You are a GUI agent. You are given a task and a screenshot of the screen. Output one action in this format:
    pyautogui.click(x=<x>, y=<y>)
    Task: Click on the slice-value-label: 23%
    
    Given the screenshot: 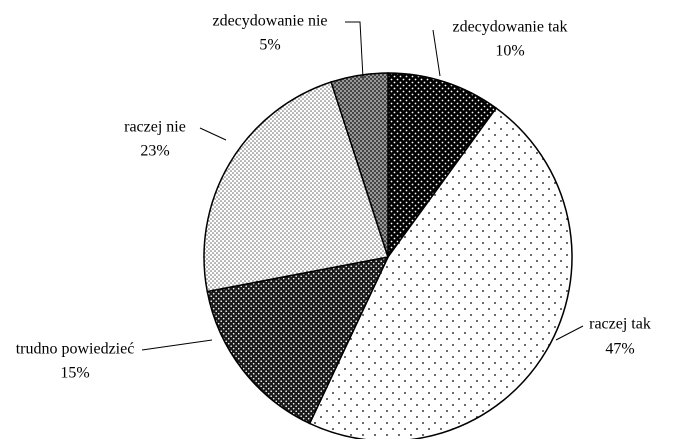 What is the action you would take?
    pyautogui.click(x=154, y=151)
    